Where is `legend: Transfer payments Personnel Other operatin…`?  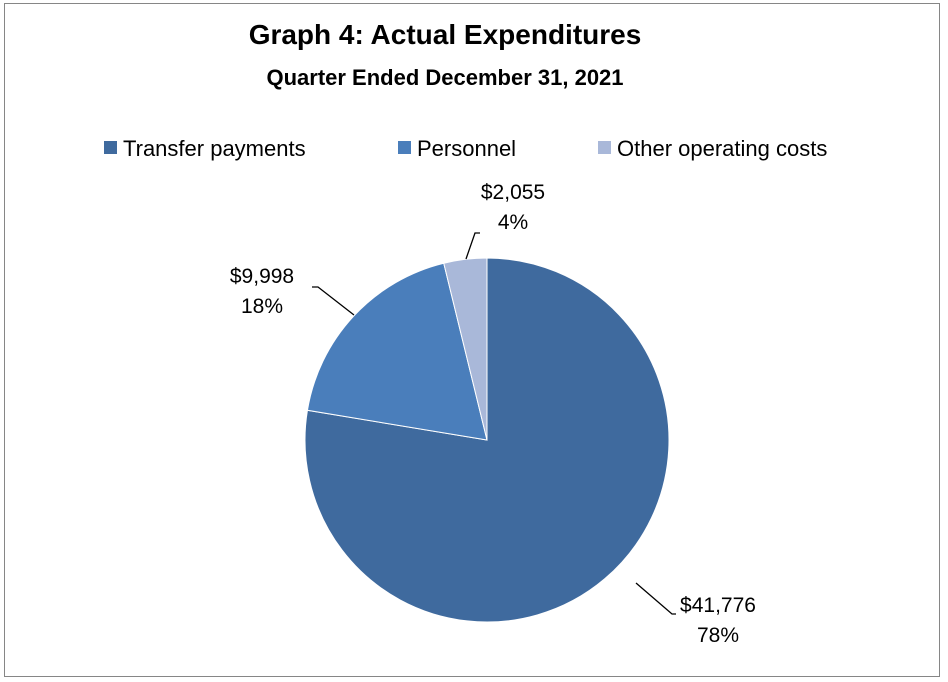
legend: Transfer payments Personnel Other operatin… is located at coordinates (465, 148).